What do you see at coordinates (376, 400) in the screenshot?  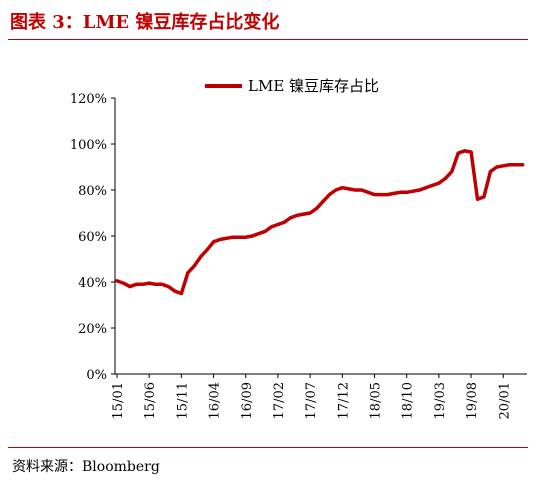 I see `x-tick-label: 18/05` at bounding box center [376, 400].